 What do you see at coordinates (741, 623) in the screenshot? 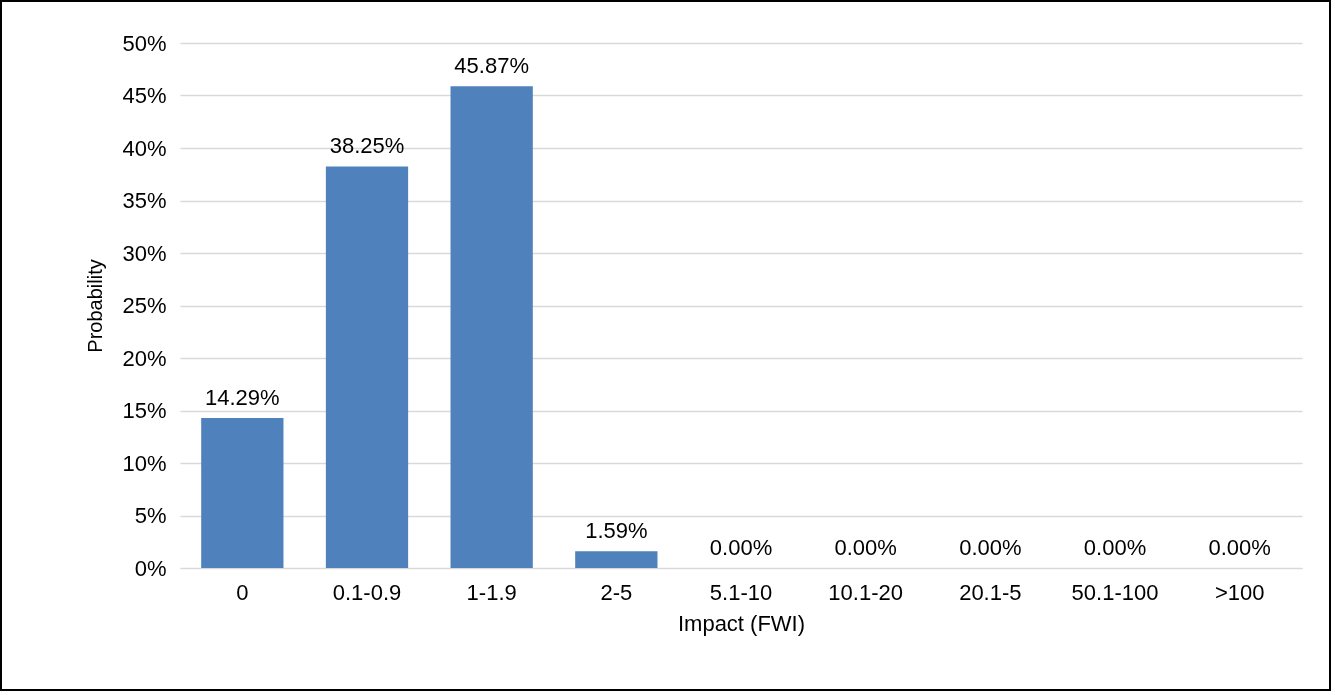
I see `x-axis-title: Impact (FWI)` at bounding box center [741, 623].